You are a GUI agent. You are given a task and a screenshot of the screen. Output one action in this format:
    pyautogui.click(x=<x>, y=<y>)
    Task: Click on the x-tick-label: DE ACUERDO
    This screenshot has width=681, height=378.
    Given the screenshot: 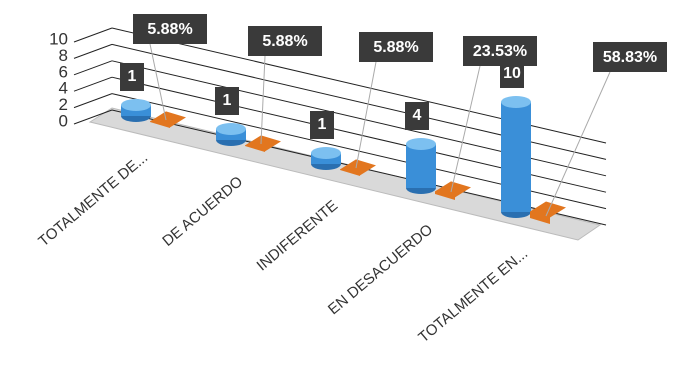 What is the action you would take?
    pyautogui.click(x=202, y=211)
    